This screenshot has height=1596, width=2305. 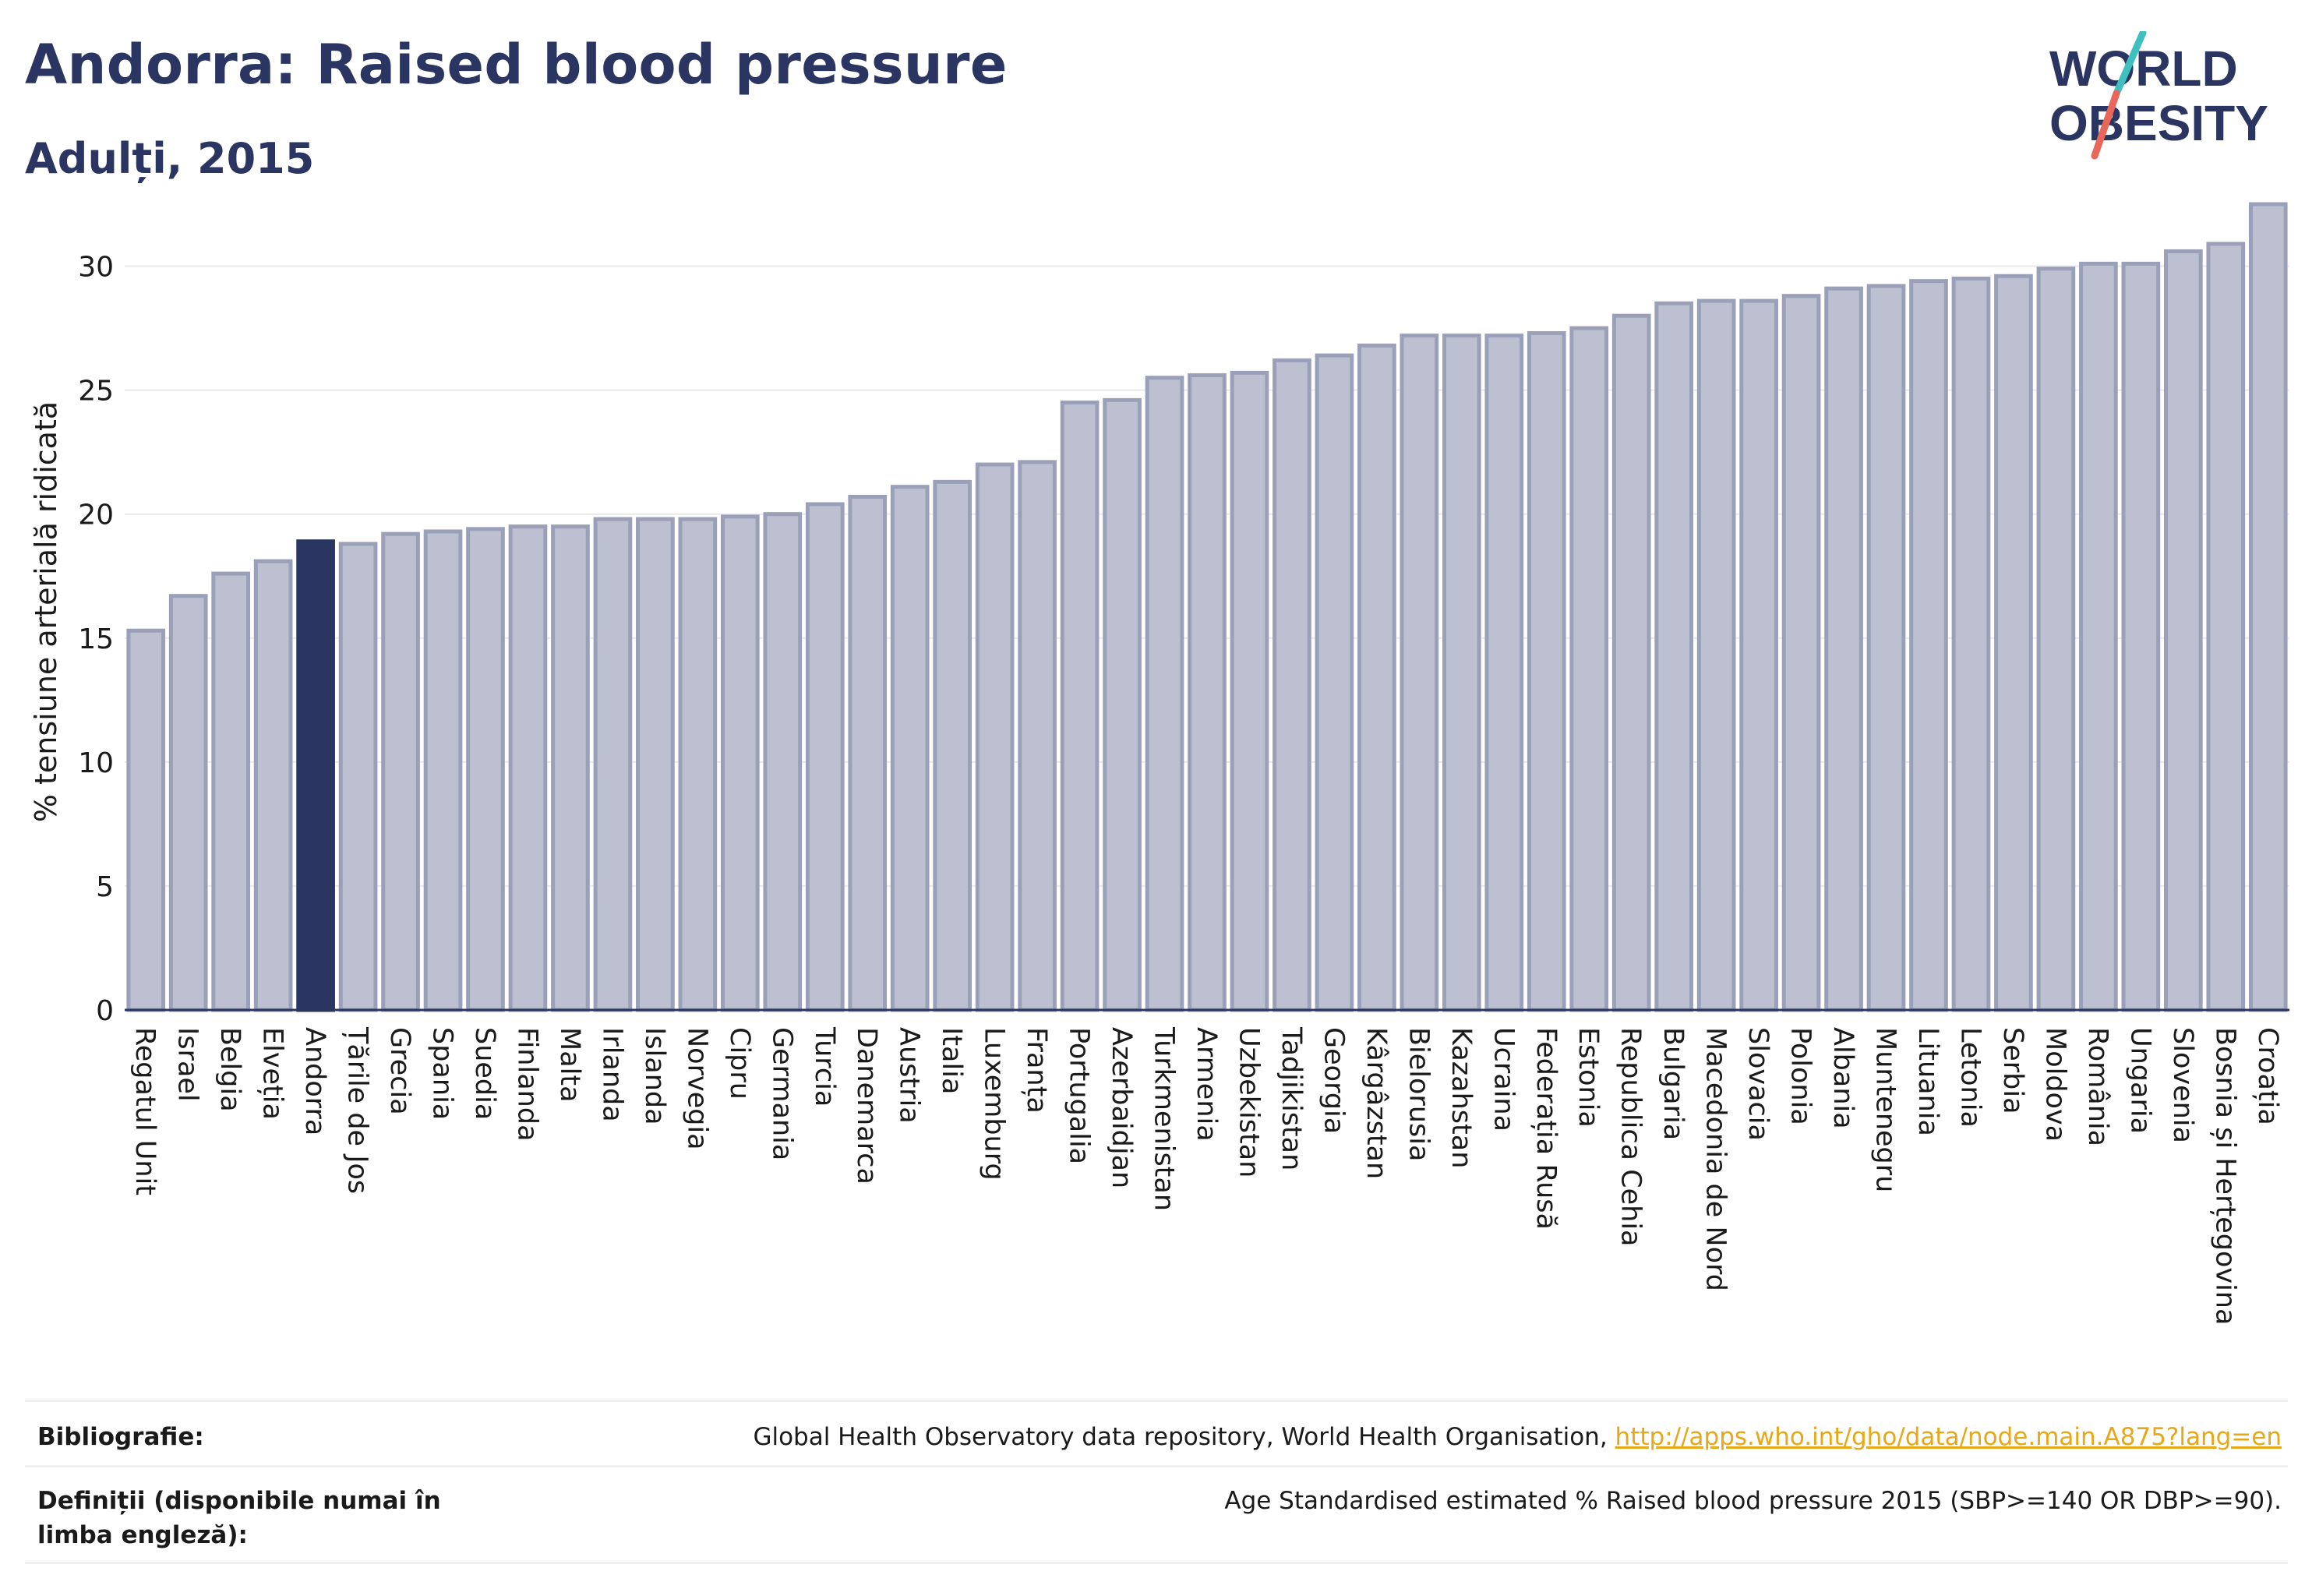 What do you see at coordinates (1249, 691) in the screenshot?
I see `bar-uzbekistan` at bounding box center [1249, 691].